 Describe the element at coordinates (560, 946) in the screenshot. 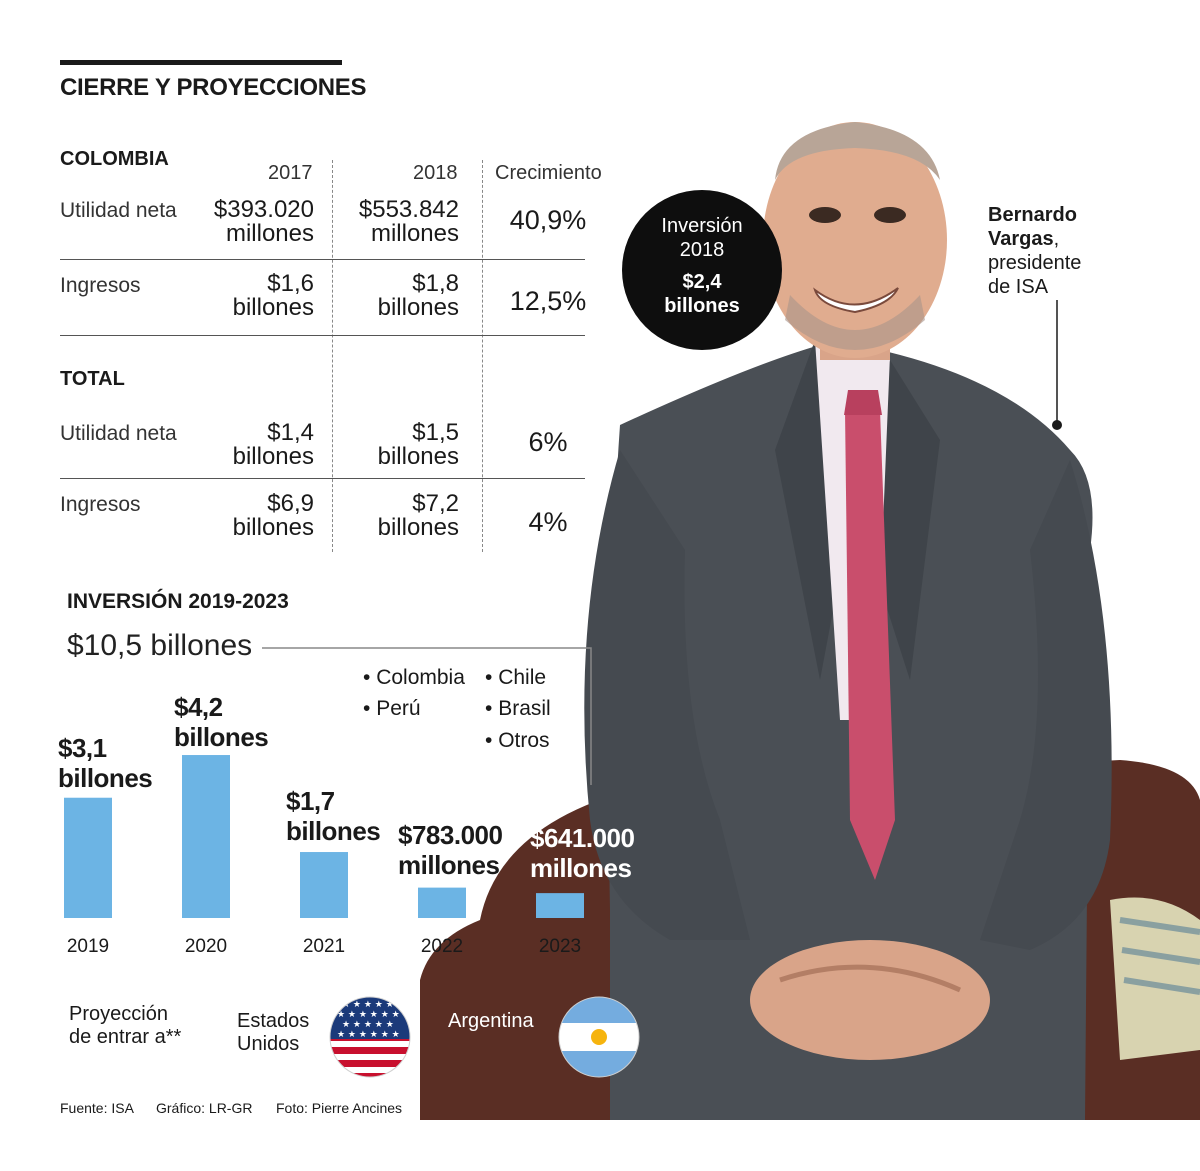

I see `x-tick-2023: 2023` at that location.